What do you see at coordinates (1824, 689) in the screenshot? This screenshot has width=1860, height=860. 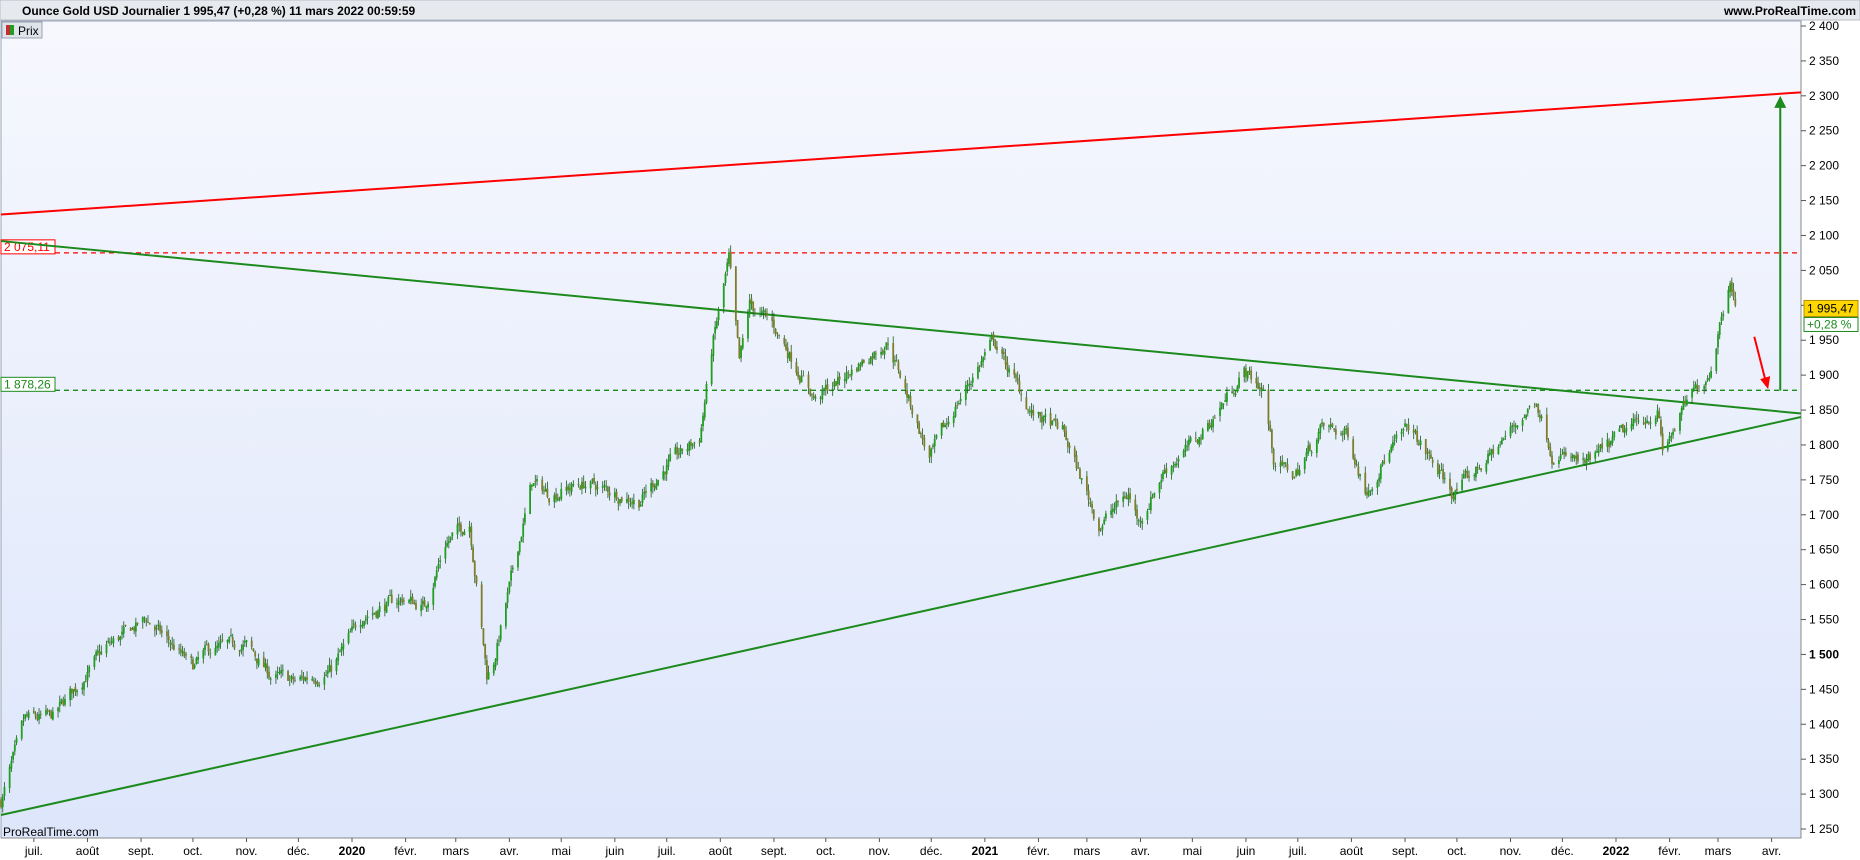 I see `y-tick-label: 1 450` at bounding box center [1824, 689].